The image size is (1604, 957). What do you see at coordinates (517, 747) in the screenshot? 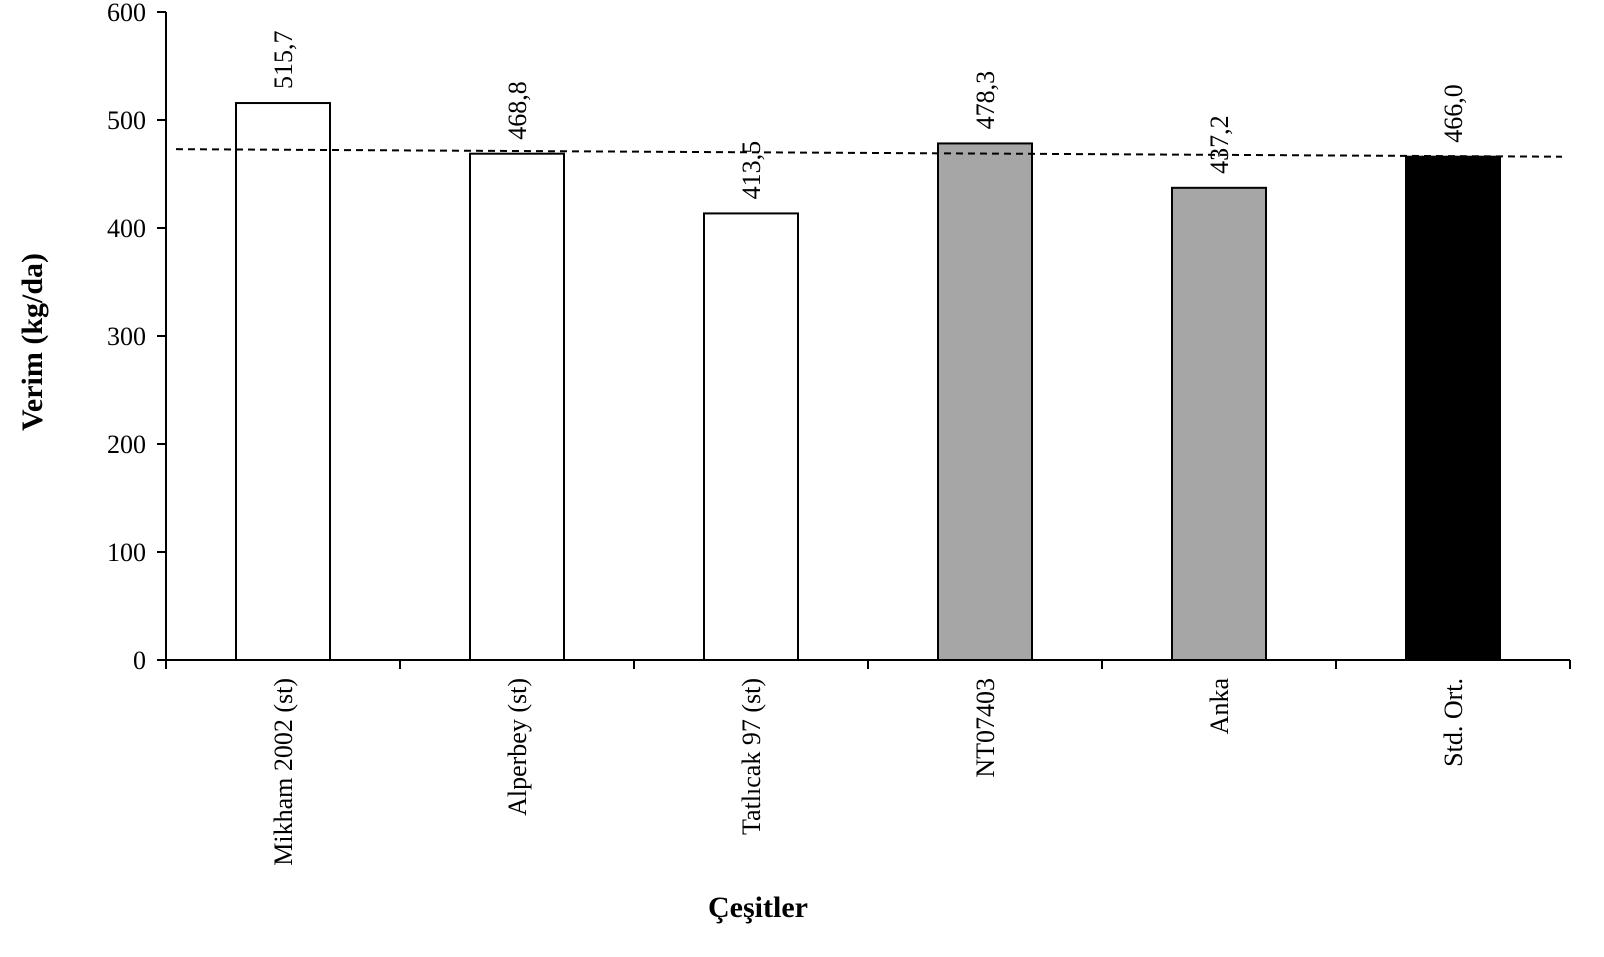
I see `category-label: Alperbey (st)` at bounding box center [517, 747].